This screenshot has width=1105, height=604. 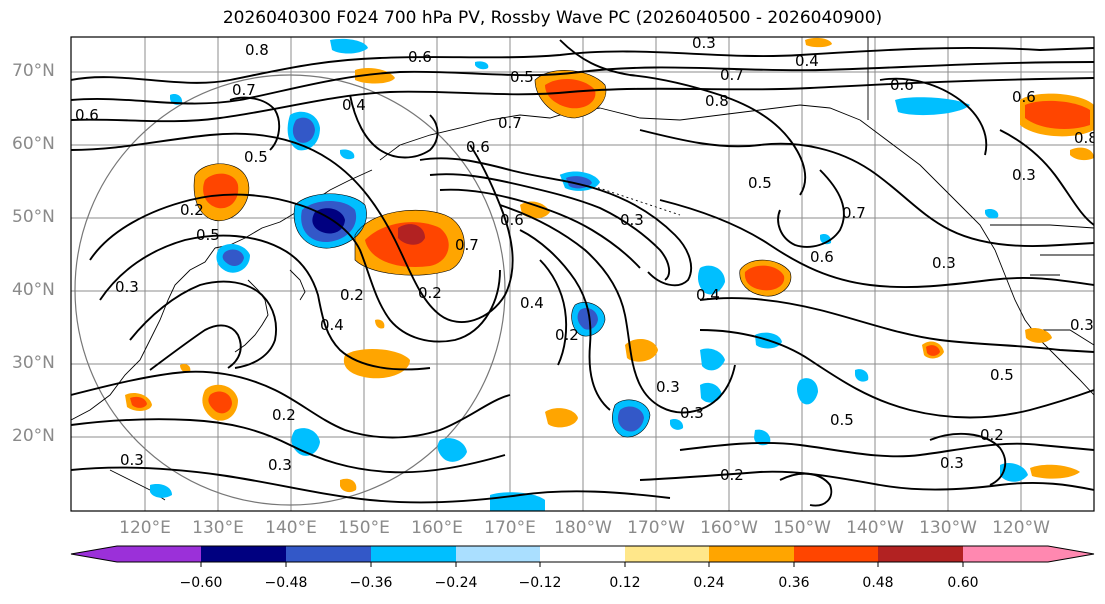 I want to click on colorbar-tick-label: −0.36, so click(x=371, y=583).